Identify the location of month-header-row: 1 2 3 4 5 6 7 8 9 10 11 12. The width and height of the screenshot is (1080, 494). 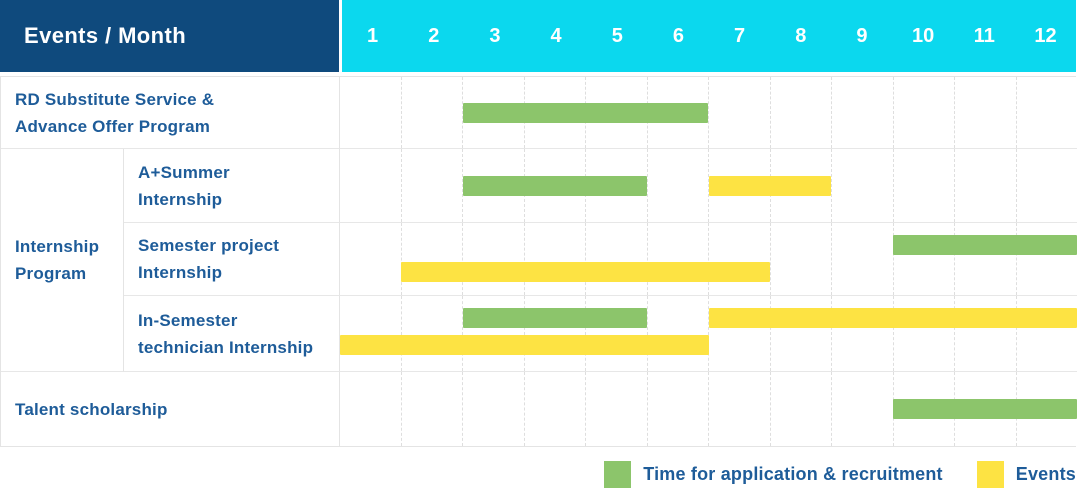
(709, 36).